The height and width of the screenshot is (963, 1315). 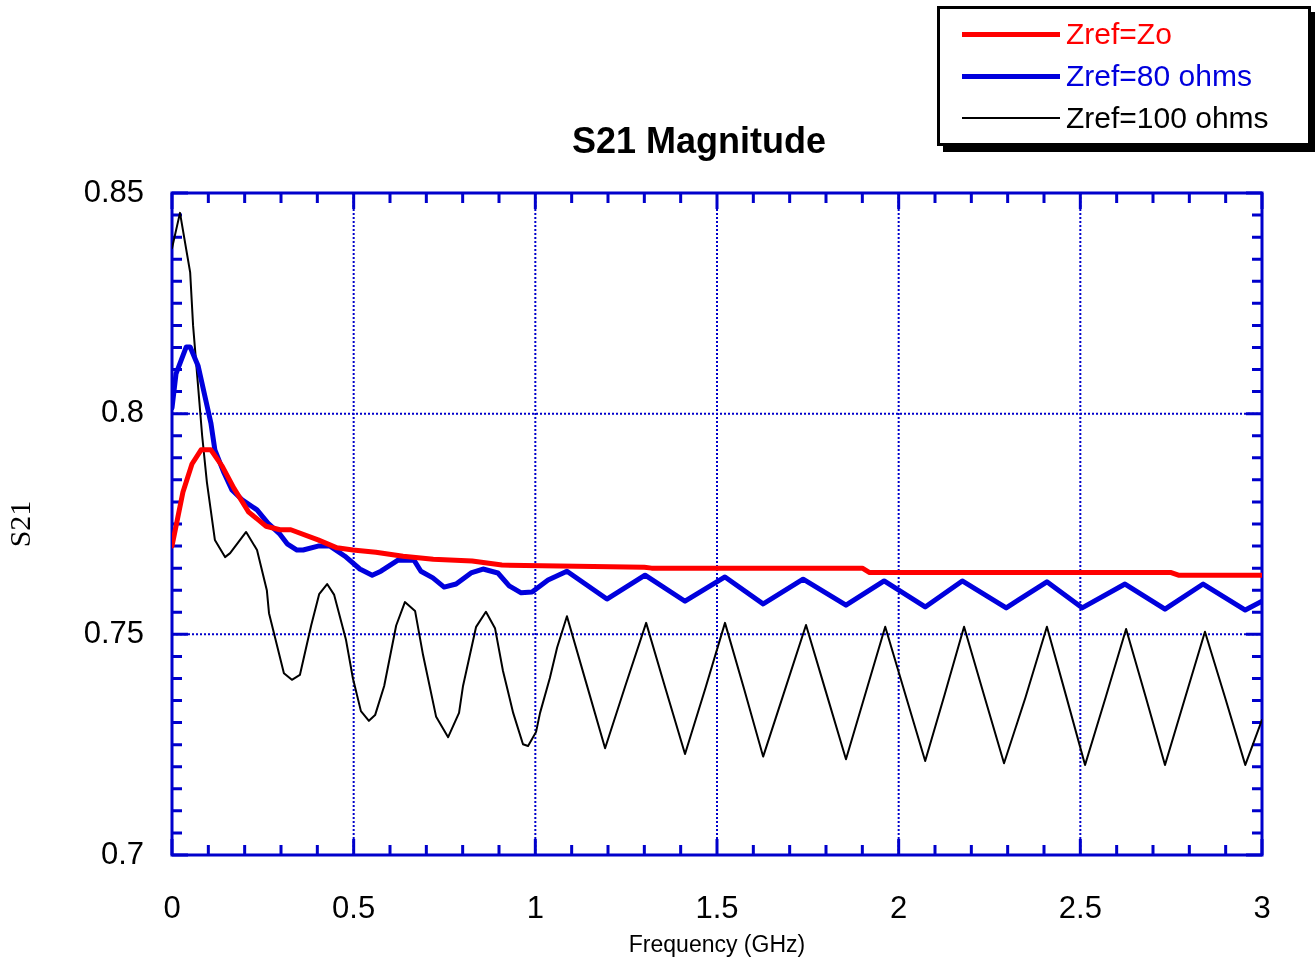 I want to click on x-tick-label: 3, so click(x=1262, y=908).